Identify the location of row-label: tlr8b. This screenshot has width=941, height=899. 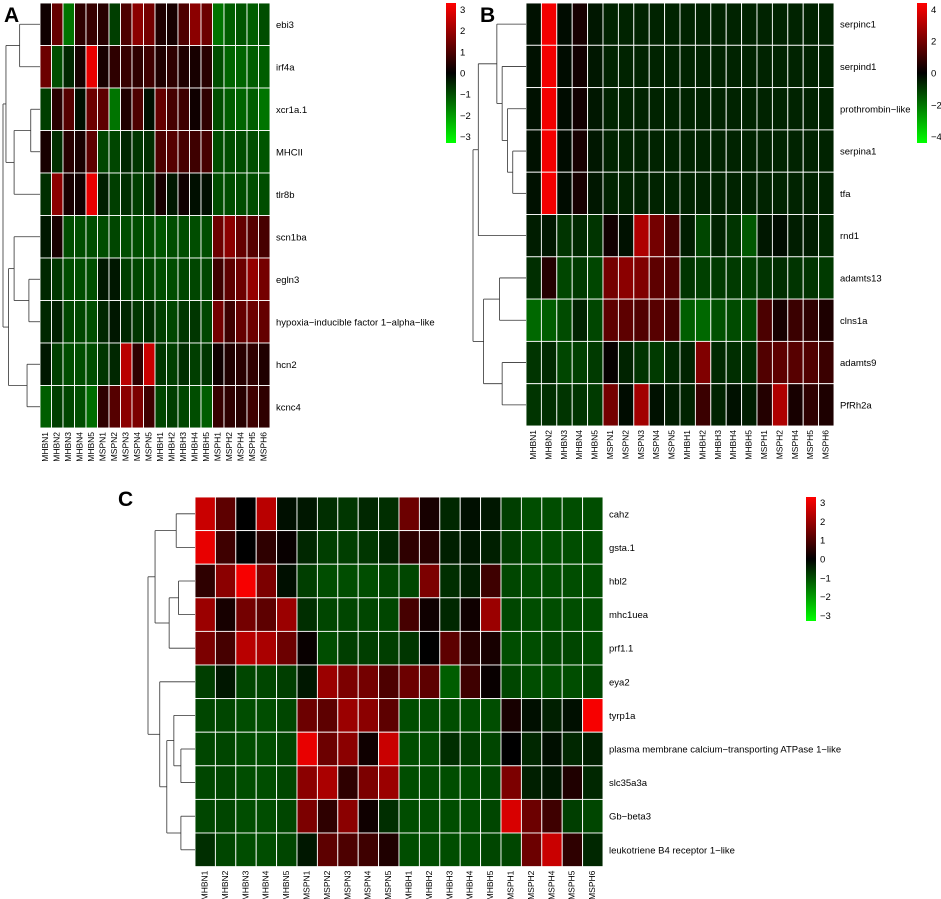
(285, 195).